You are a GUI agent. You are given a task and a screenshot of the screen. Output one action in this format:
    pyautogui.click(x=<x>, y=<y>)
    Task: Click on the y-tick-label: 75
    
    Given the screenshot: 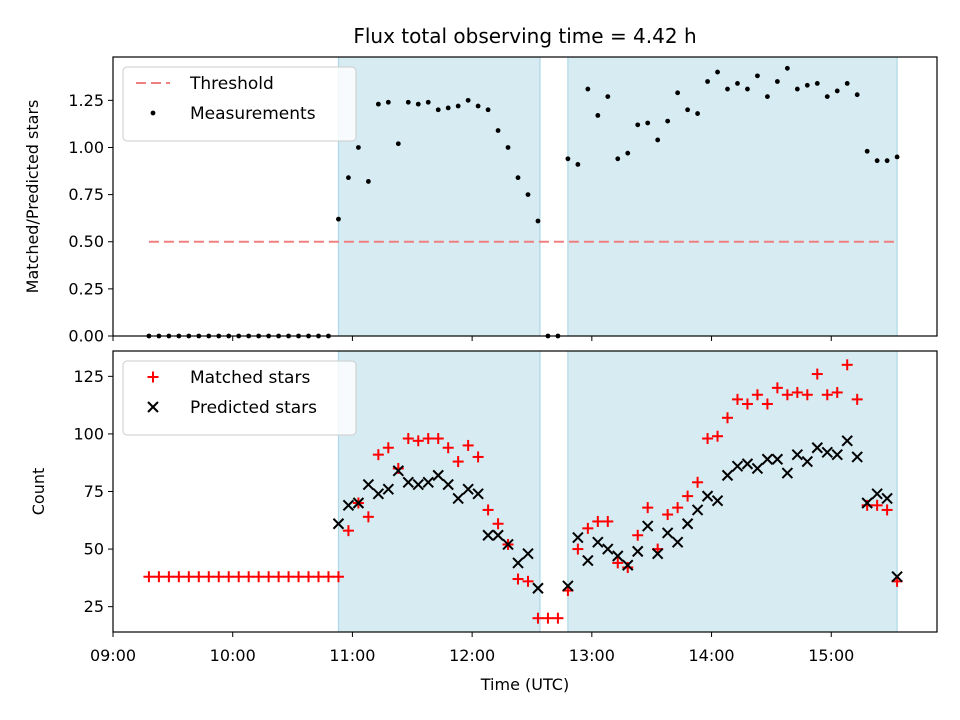 What is the action you would take?
    pyautogui.click(x=94, y=491)
    